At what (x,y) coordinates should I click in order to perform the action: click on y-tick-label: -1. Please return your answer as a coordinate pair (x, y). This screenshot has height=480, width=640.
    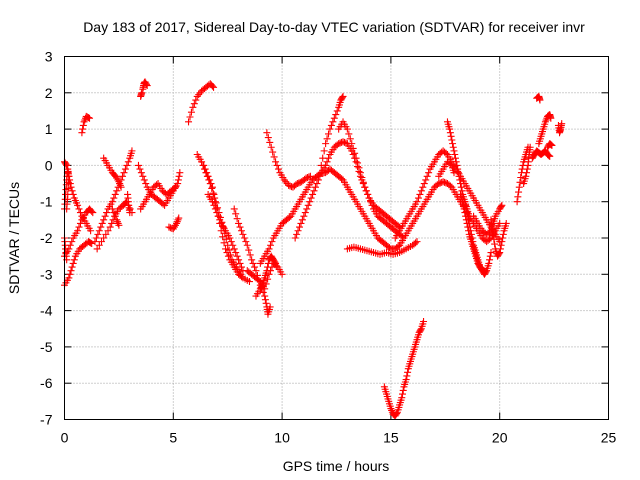
    Looking at the image, I should click on (46, 202).